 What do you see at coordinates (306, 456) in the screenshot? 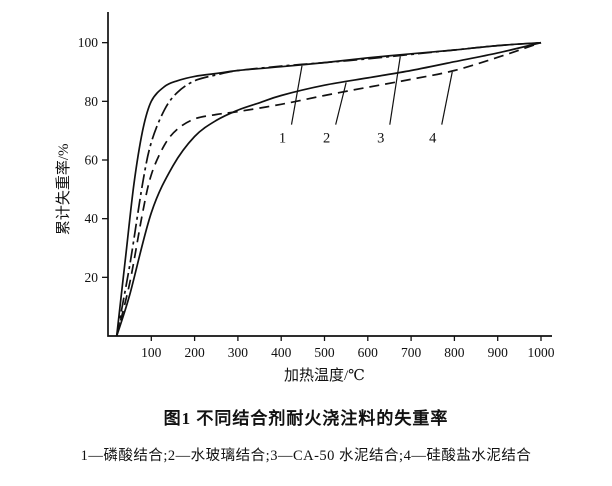
I see `figure-legend: 1—磷酸结合;2—水玻璃结合;3—CA-50 水泥结合;4—硅酸盐水泥结合` at bounding box center [306, 456].